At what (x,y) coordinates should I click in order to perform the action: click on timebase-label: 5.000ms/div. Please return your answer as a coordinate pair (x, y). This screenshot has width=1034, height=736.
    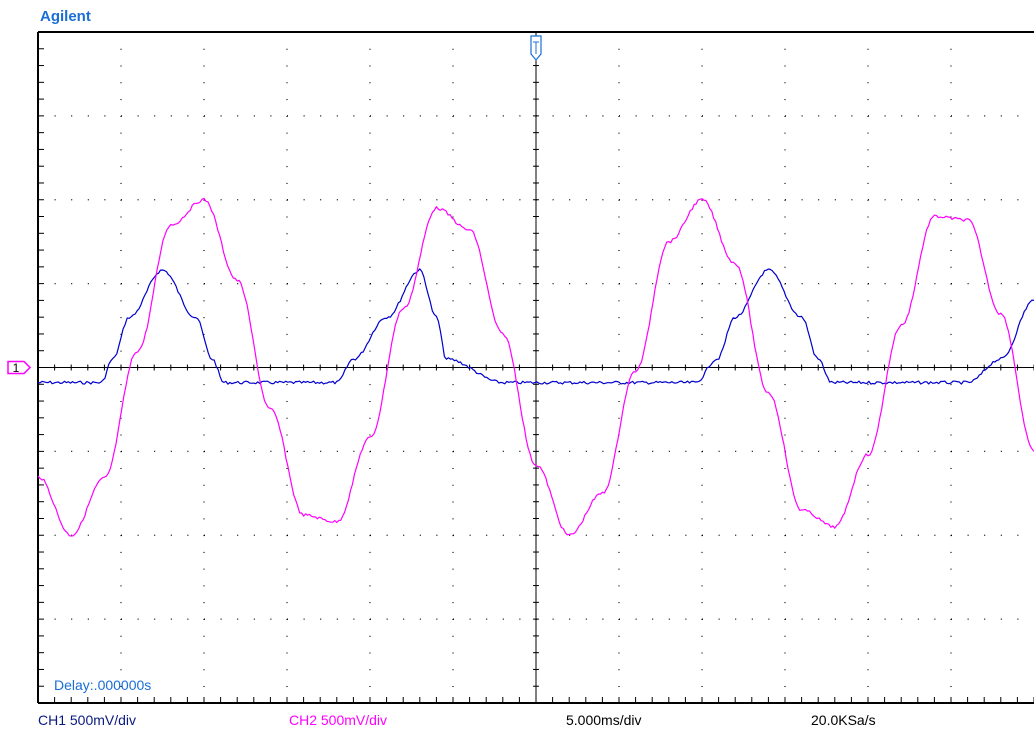
    Looking at the image, I should click on (604, 720).